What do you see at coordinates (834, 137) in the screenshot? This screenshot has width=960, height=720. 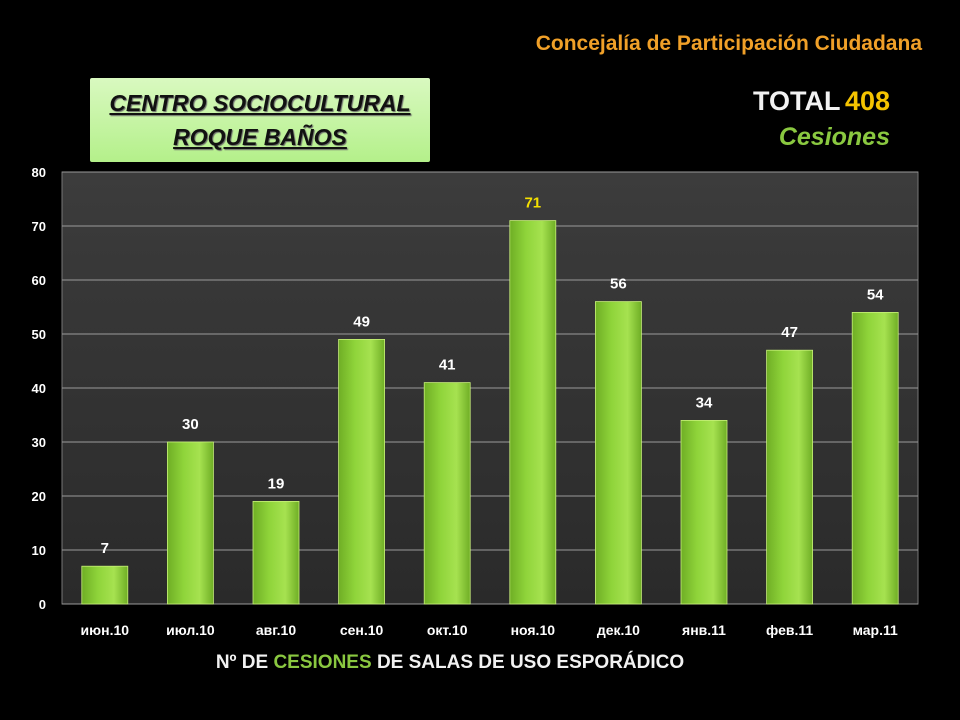 I see `total-unit: Cesiones` at bounding box center [834, 137].